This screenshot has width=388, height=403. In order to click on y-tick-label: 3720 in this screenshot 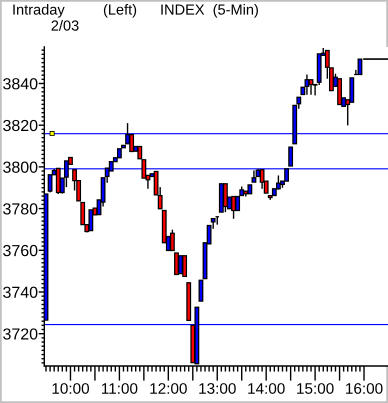, I will do `click(20, 334)`.